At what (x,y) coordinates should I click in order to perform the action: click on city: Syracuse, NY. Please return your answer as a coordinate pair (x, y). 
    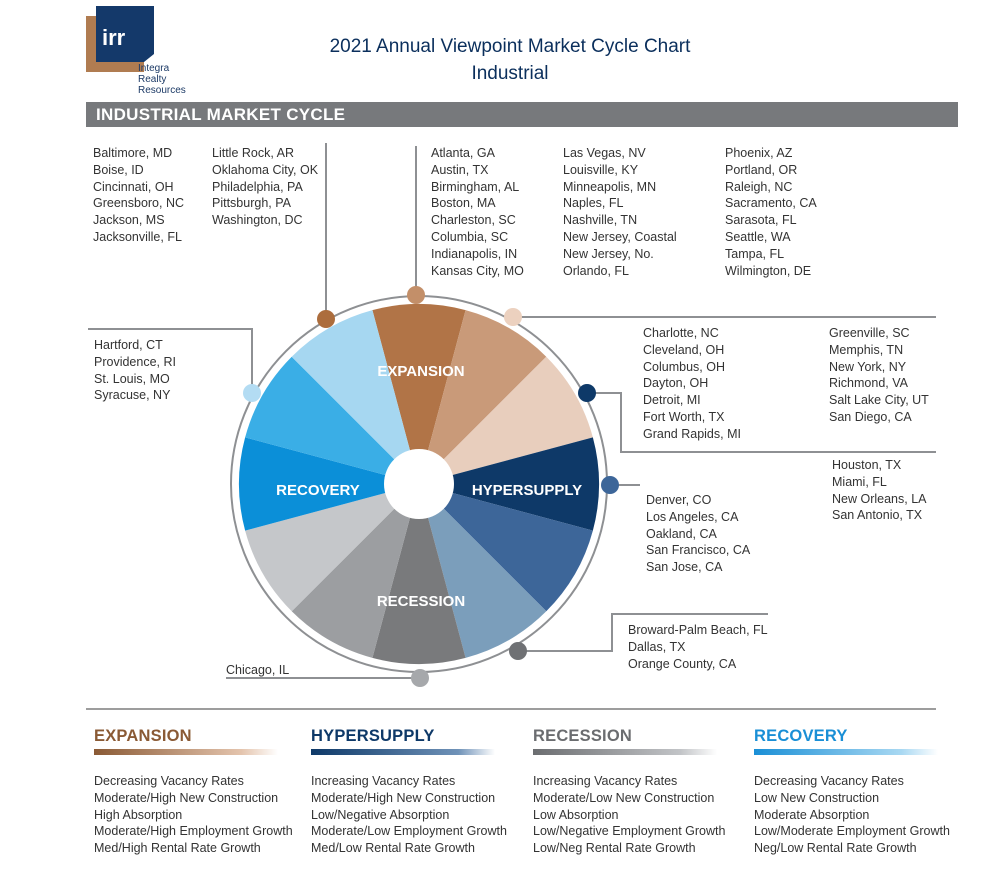
    Looking at the image, I should click on (132, 395).